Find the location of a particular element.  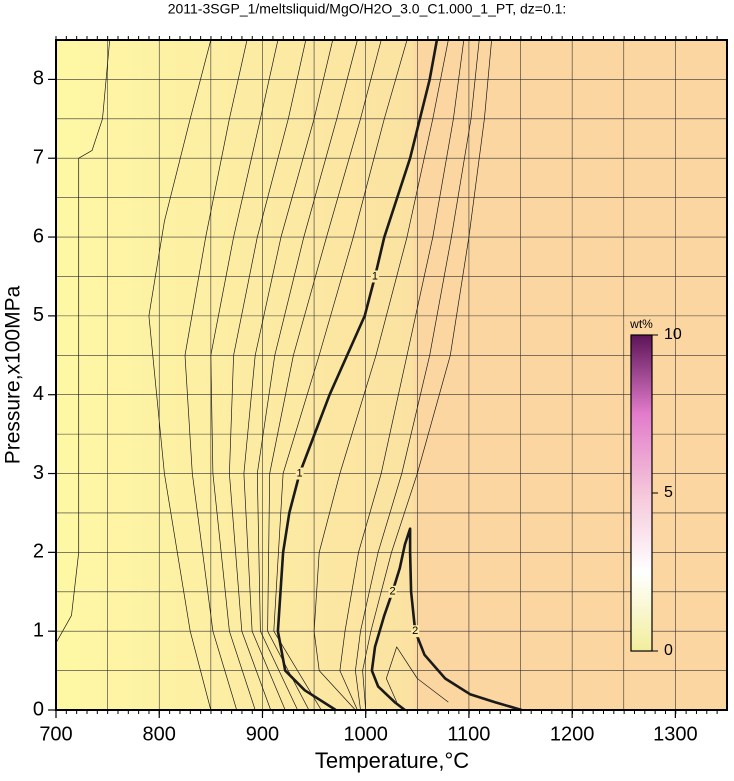

x-tick-label: 900 is located at coordinates (262, 734).